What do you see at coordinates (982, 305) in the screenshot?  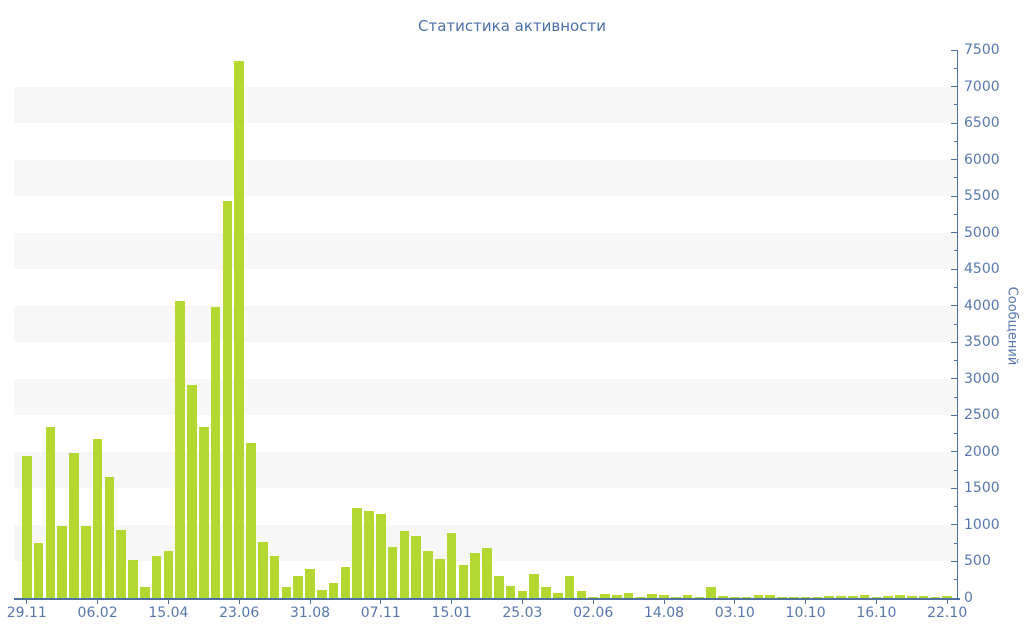 I see `y-tick-label: 4000` at bounding box center [982, 305].